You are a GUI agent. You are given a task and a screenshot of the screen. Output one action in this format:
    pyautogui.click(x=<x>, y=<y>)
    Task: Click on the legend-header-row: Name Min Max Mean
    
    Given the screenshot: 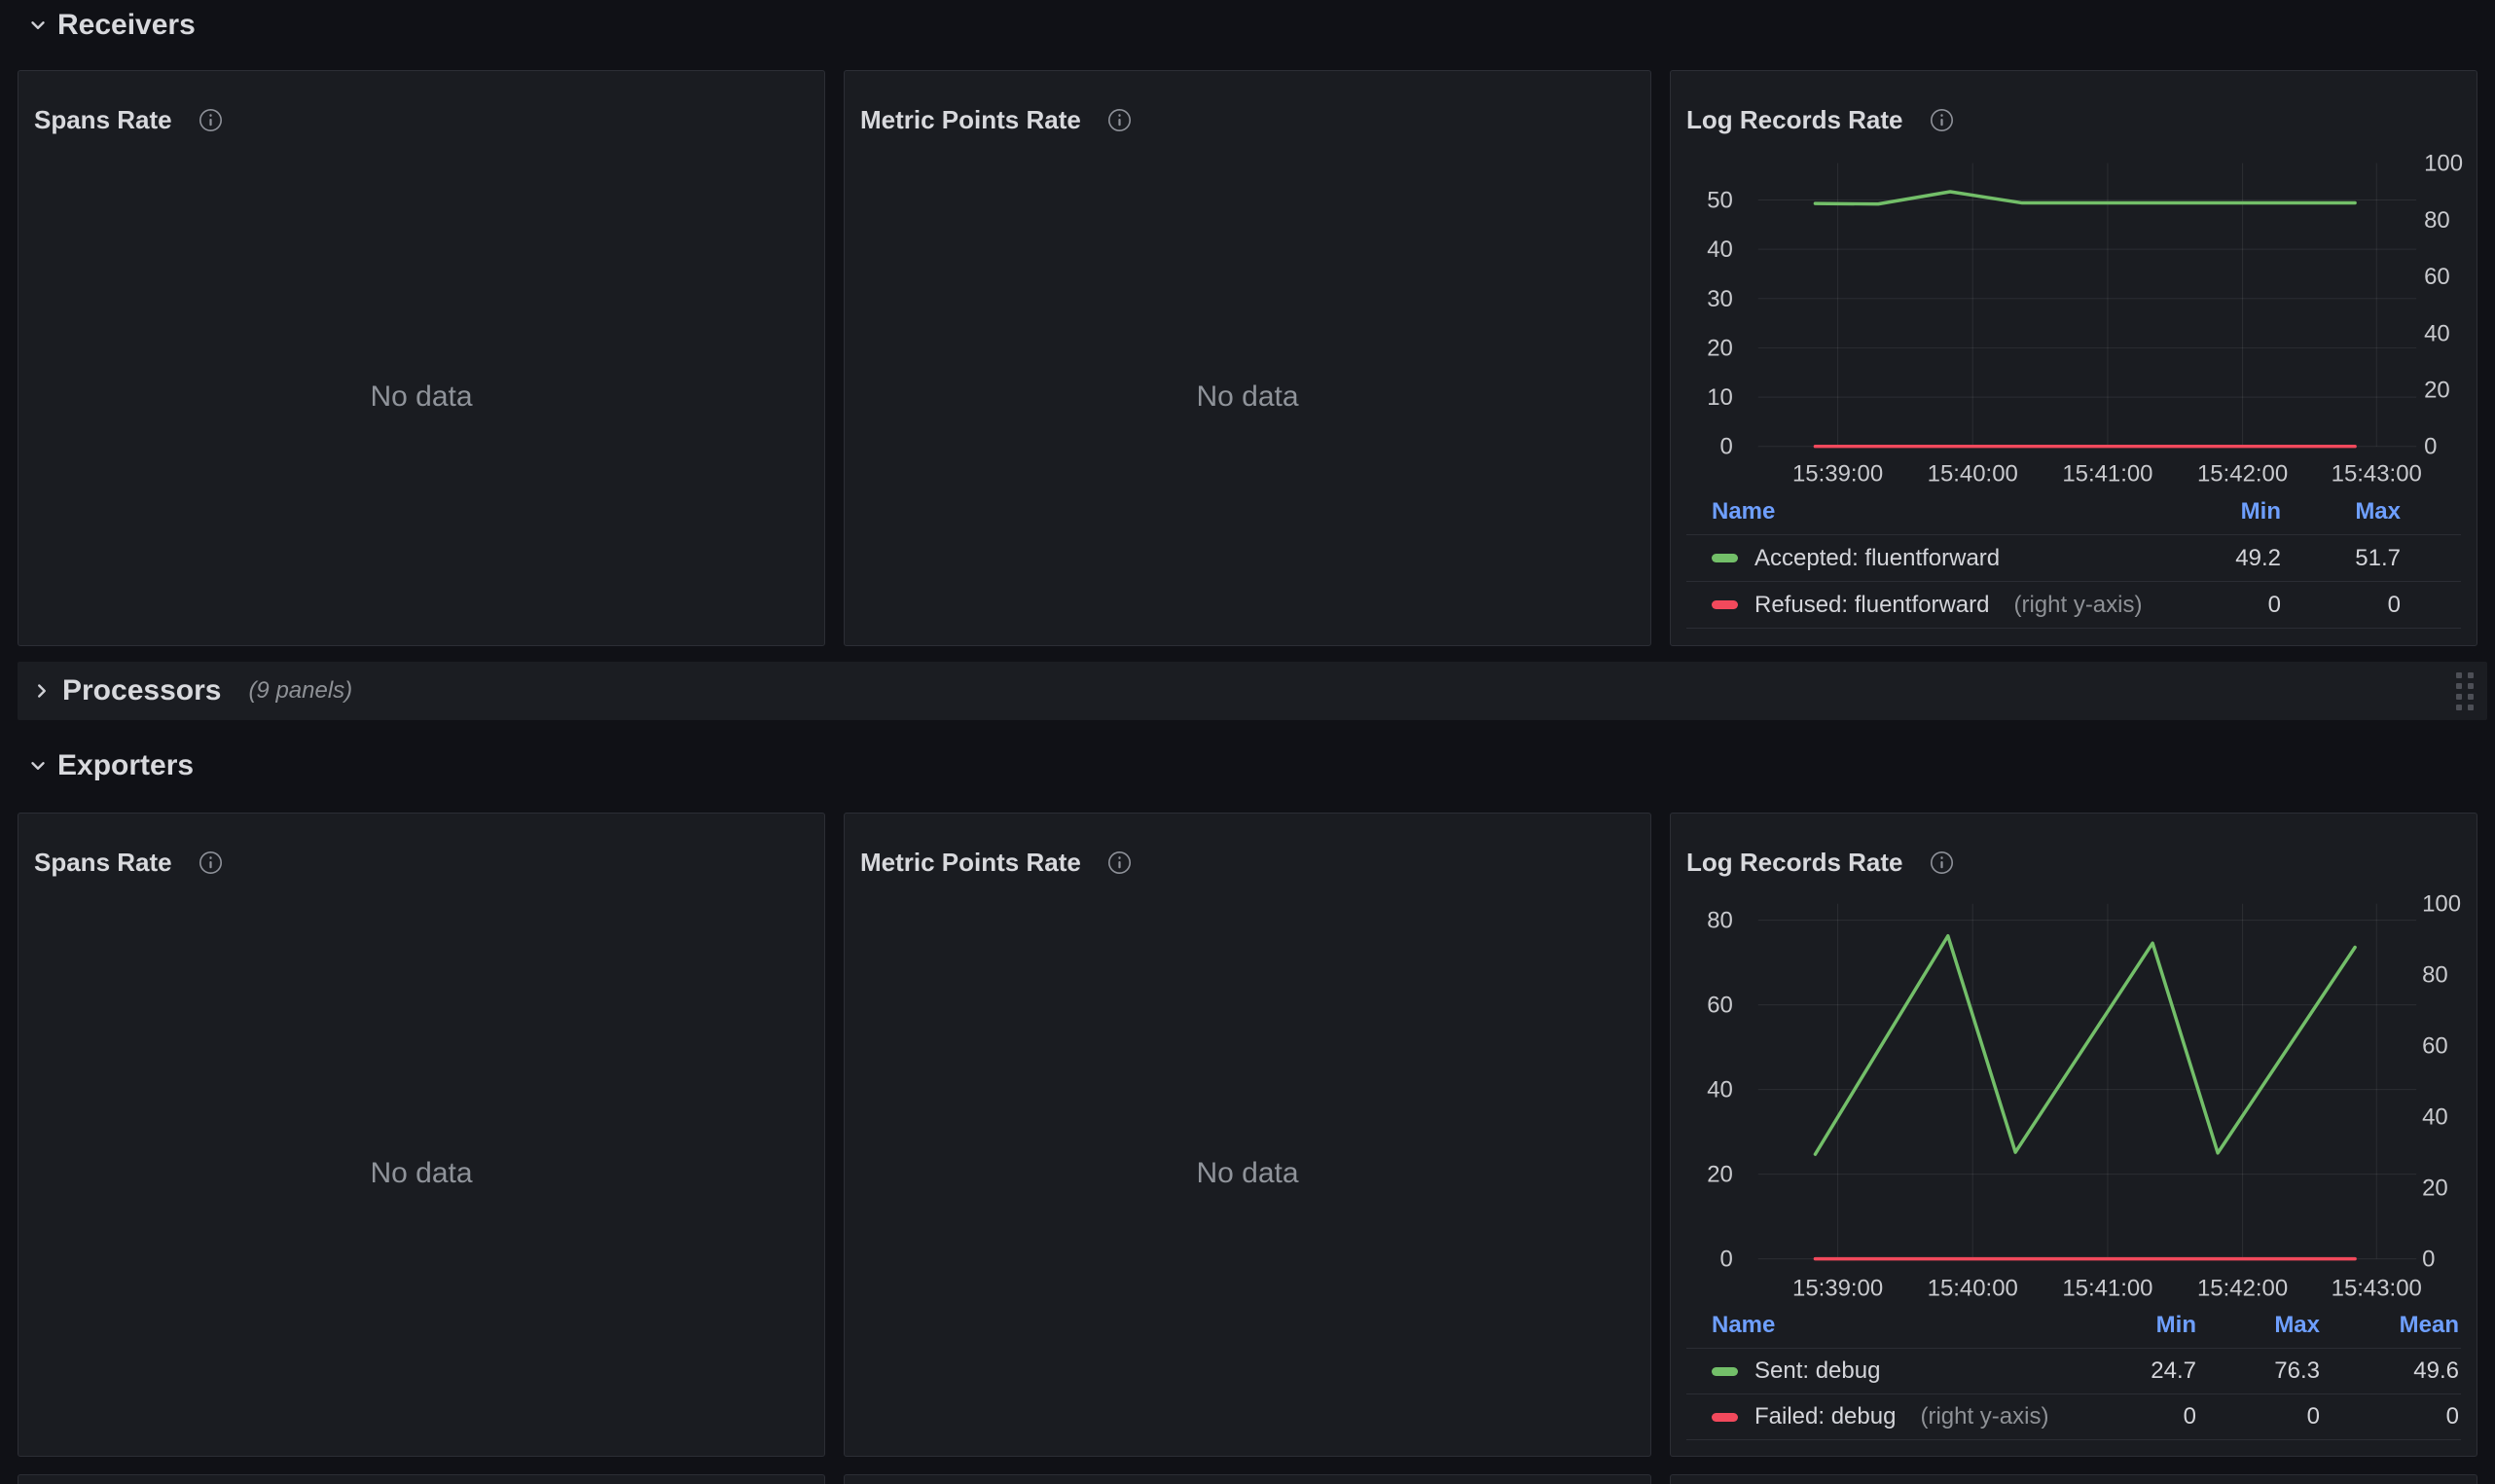 What is the action you would take?
    pyautogui.click(x=2073, y=1326)
    